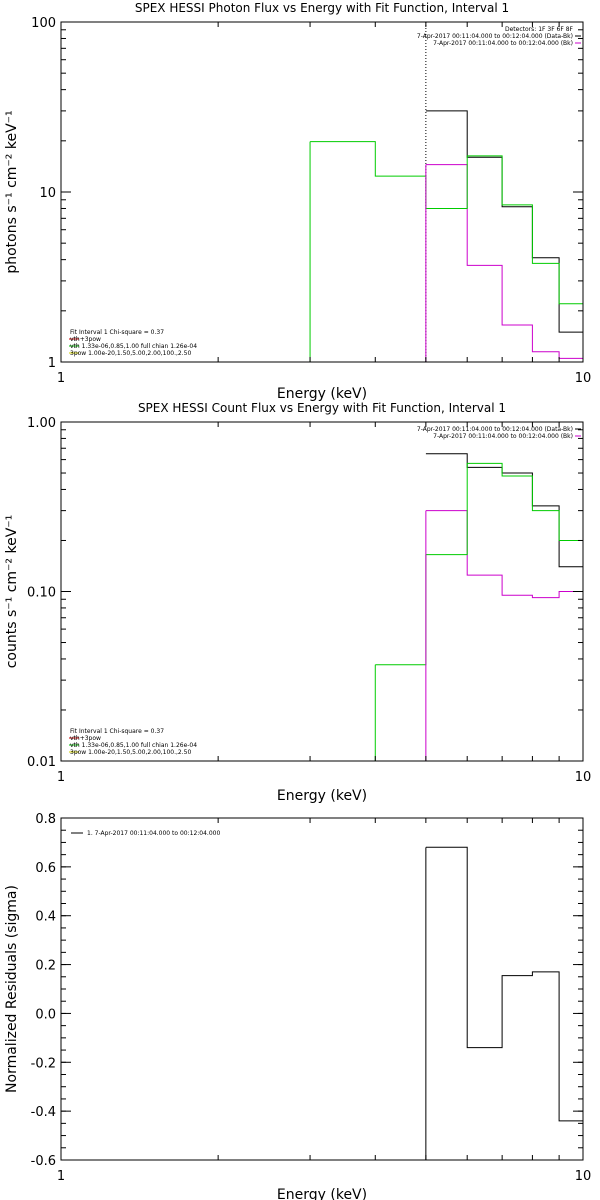 This screenshot has height=1200, width=600. Describe the element at coordinates (45, 966) in the screenshot. I see `y-tick-label: 0.2` at that location.